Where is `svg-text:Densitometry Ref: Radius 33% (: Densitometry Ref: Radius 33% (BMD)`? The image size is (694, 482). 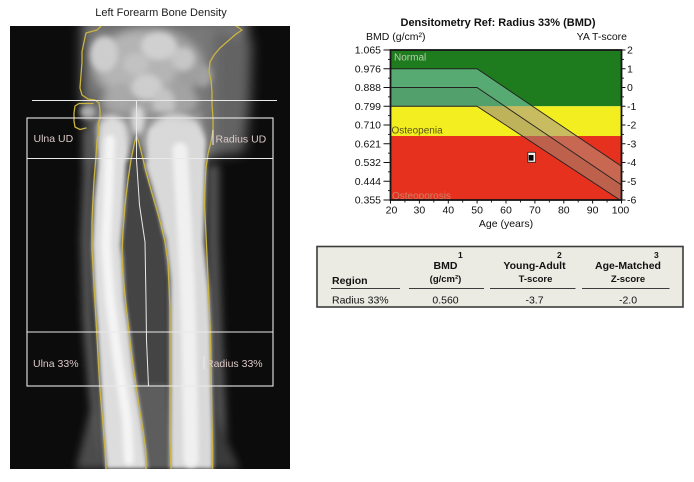
svg-text:Densitometry Ref: Radius 33% (: Densitometry Ref: Radius 33% (BMD) is located at coordinates (498, 23).